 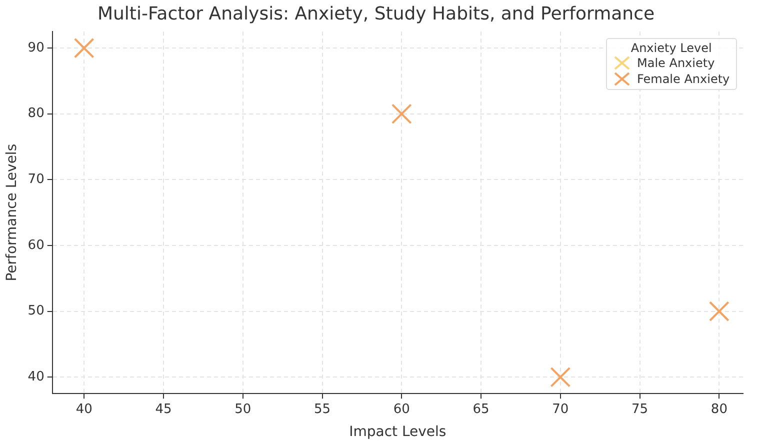 What do you see at coordinates (84, 409) in the screenshot?
I see `x-tick-label: 40` at bounding box center [84, 409].